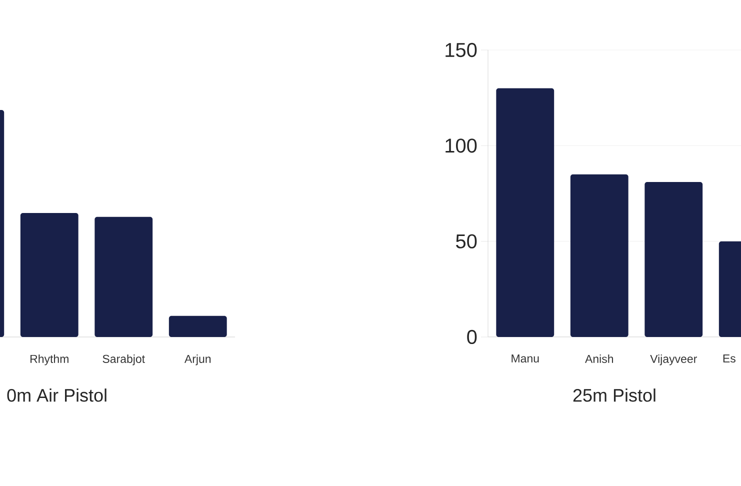  I want to click on x-tick-label: Es, so click(729, 358).